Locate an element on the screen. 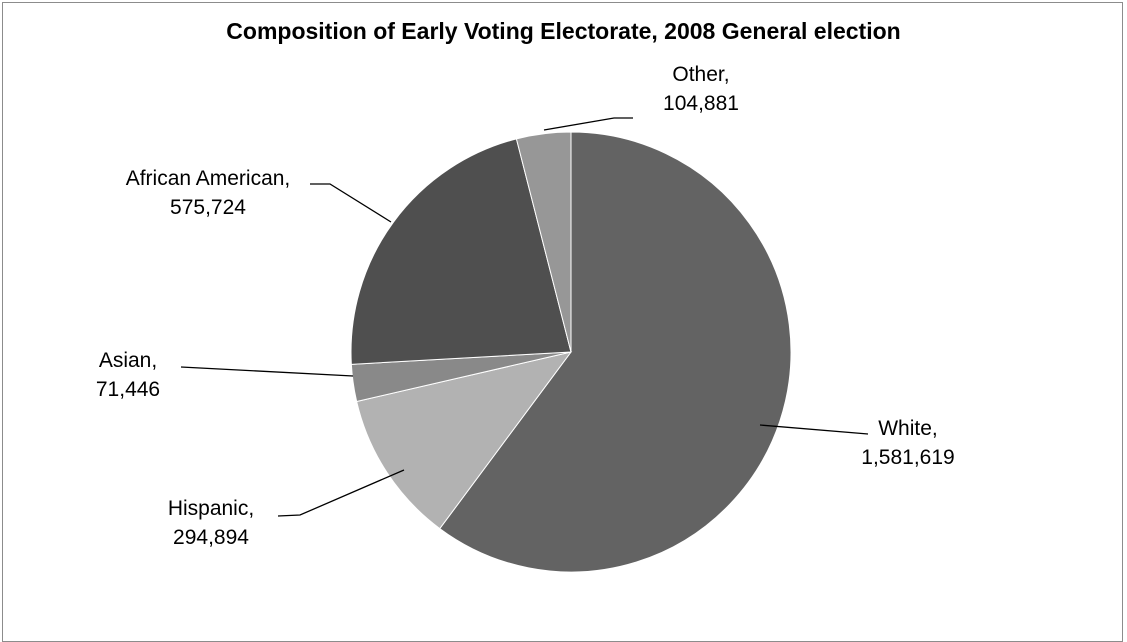 Image resolution: width=1127 pixels, height=642 pixels. slice-label-name: Hispanic, is located at coordinates (211, 508).